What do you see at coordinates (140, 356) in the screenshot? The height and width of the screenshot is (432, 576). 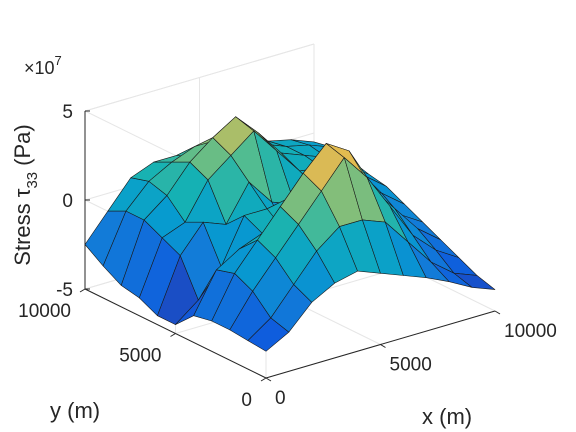 I see `y-tick-label: 5000` at bounding box center [140, 356].